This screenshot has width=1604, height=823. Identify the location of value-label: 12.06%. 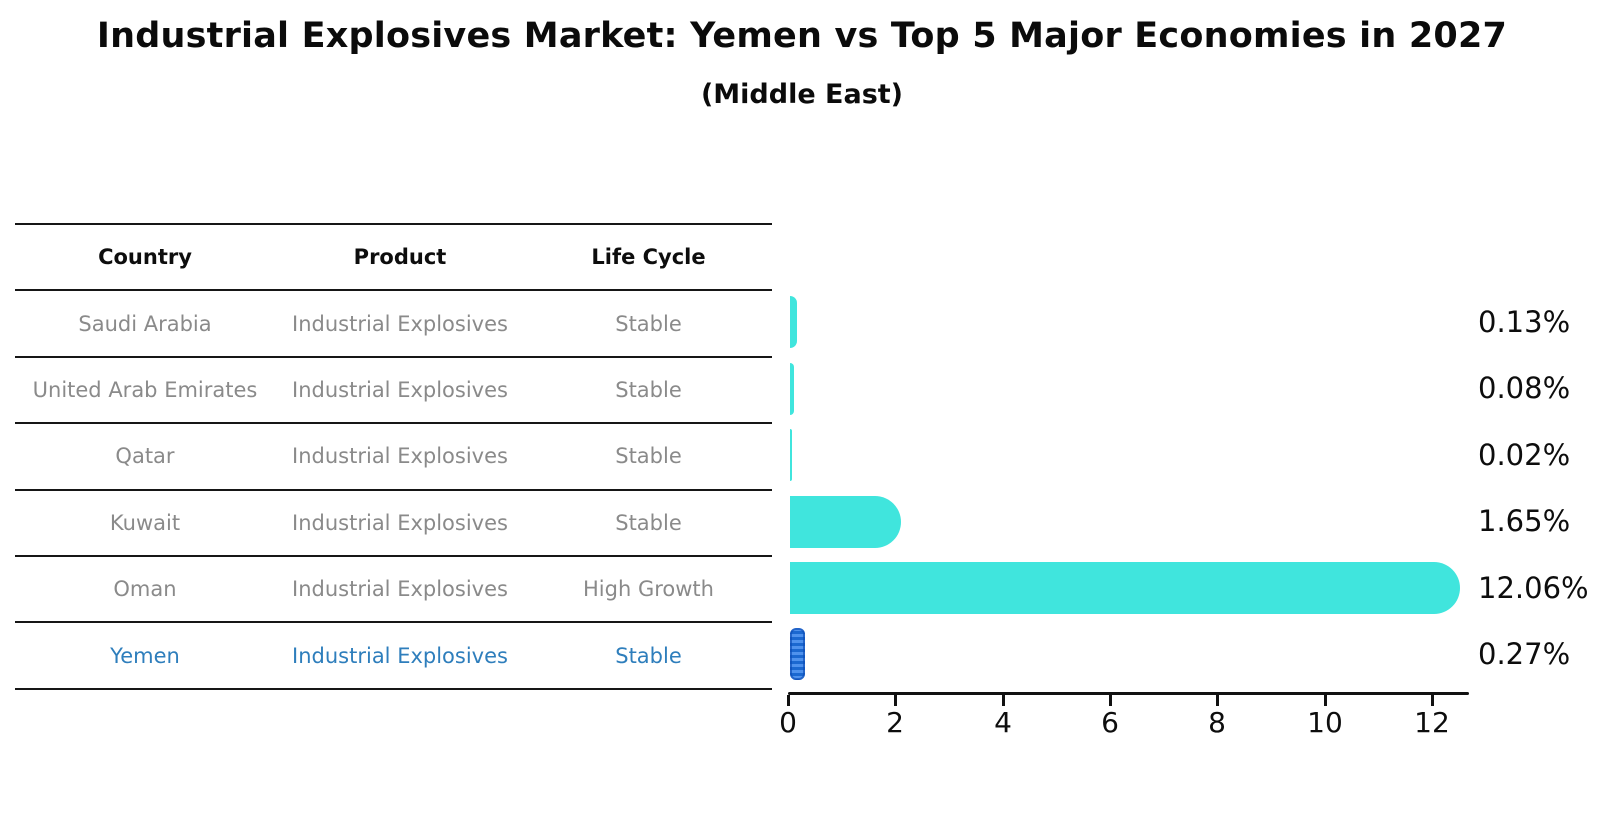
(1533, 588).